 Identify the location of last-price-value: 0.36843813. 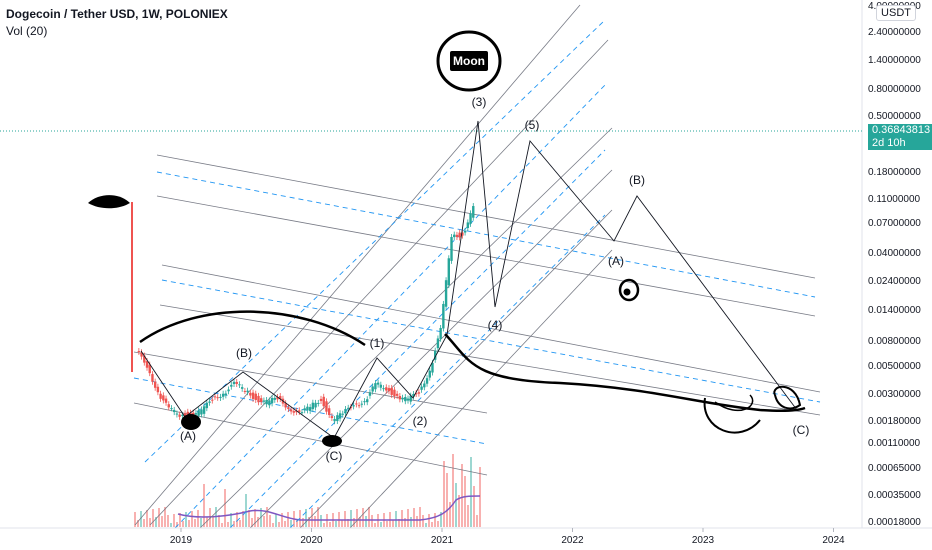
(901, 130).